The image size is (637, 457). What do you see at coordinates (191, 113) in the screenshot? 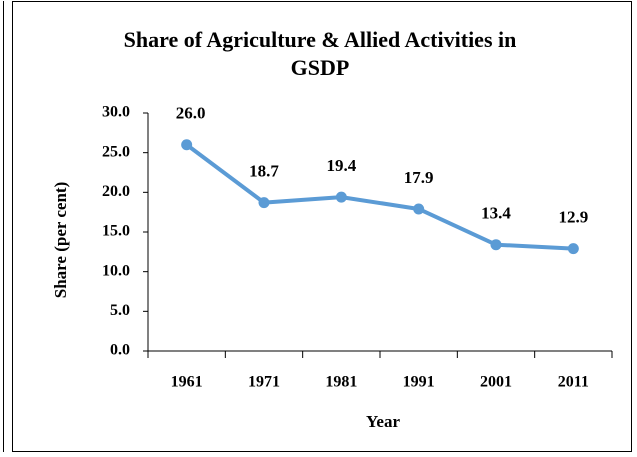
I see `data-label: 26.0` at bounding box center [191, 113].